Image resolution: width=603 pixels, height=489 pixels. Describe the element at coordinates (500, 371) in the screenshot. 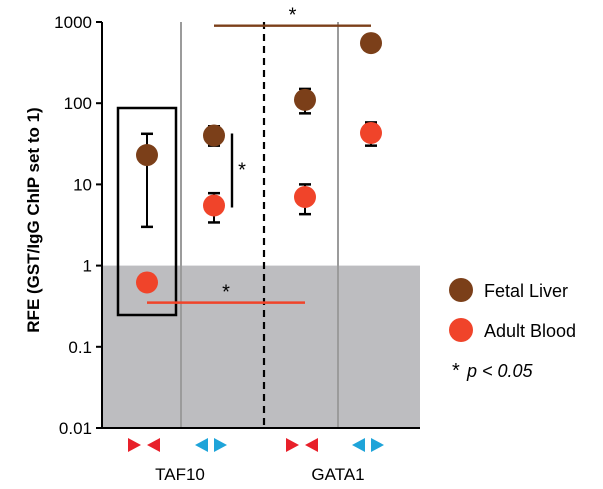

I see `legend-note-text: p < 0.05` at that location.